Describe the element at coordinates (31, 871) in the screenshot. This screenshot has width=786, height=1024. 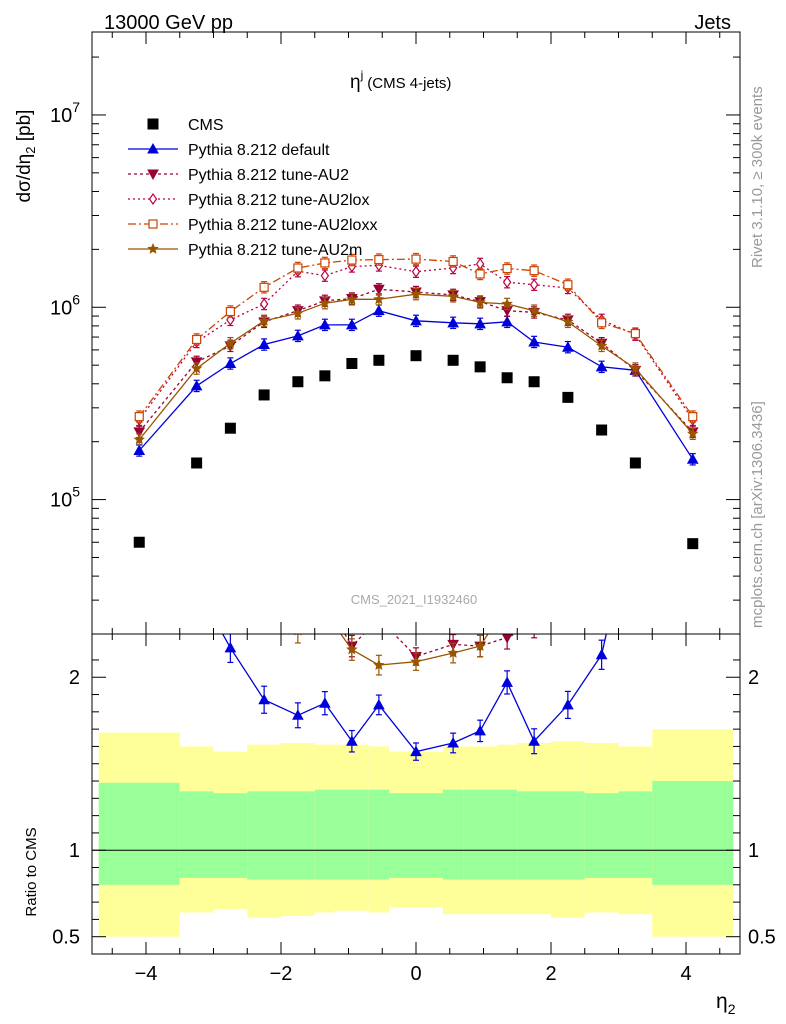
I see `ratio-y-axis-label: Ratio to CMS` at that location.